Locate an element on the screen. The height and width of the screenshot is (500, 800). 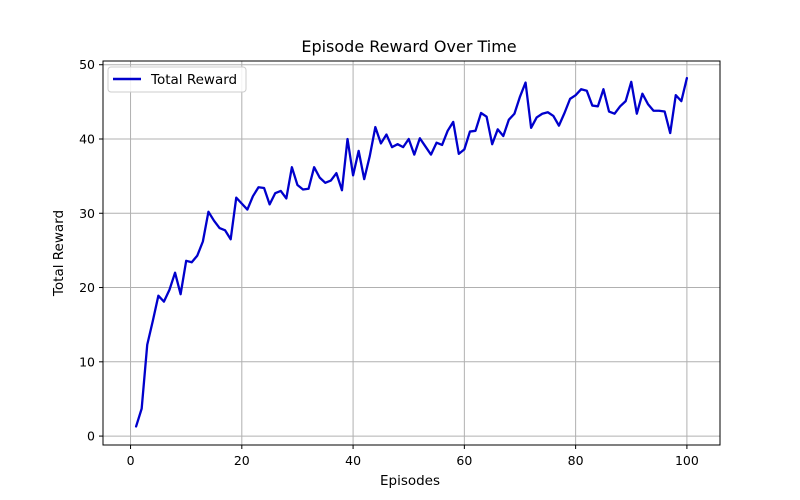
x-axis-label: Episodes is located at coordinates (410, 481).